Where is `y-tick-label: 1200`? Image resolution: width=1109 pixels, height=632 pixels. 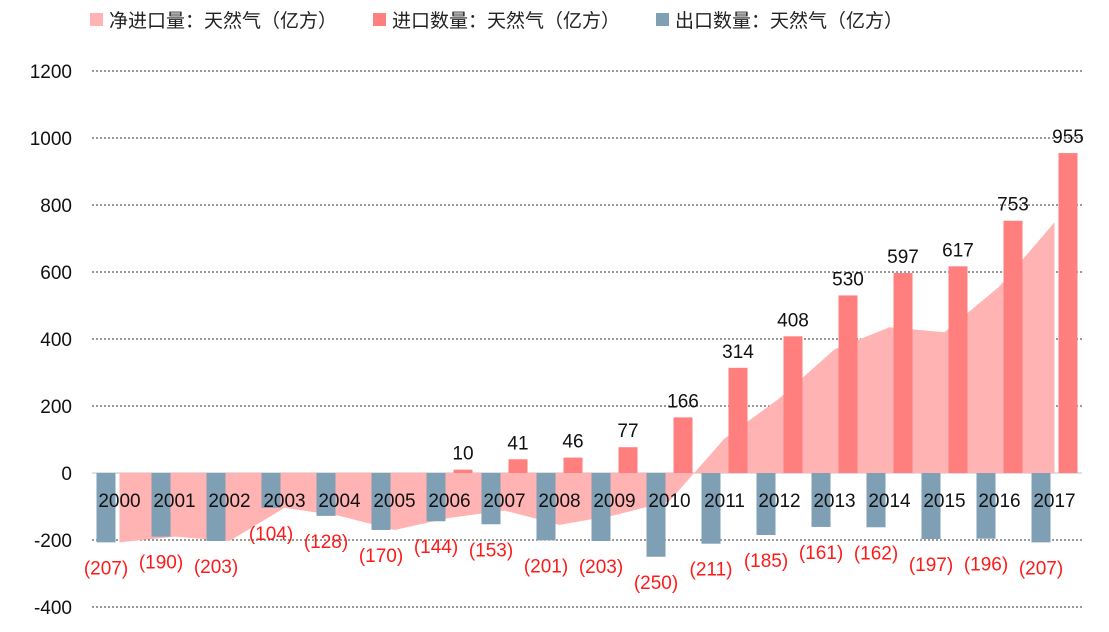 y-tick-label: 1200 is located at coordinates (51, 72).